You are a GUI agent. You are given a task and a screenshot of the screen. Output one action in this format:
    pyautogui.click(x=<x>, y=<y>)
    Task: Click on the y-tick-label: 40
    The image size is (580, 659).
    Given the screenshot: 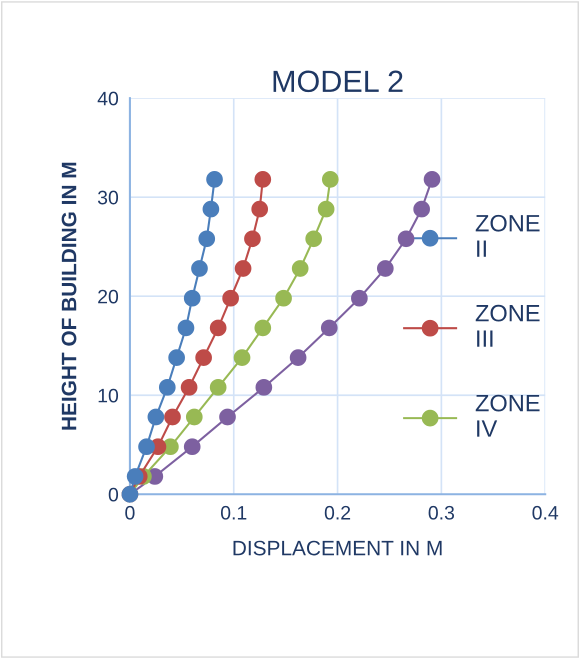 What is the action you would take?
    pyautogui.click(x=108, y=99)
    